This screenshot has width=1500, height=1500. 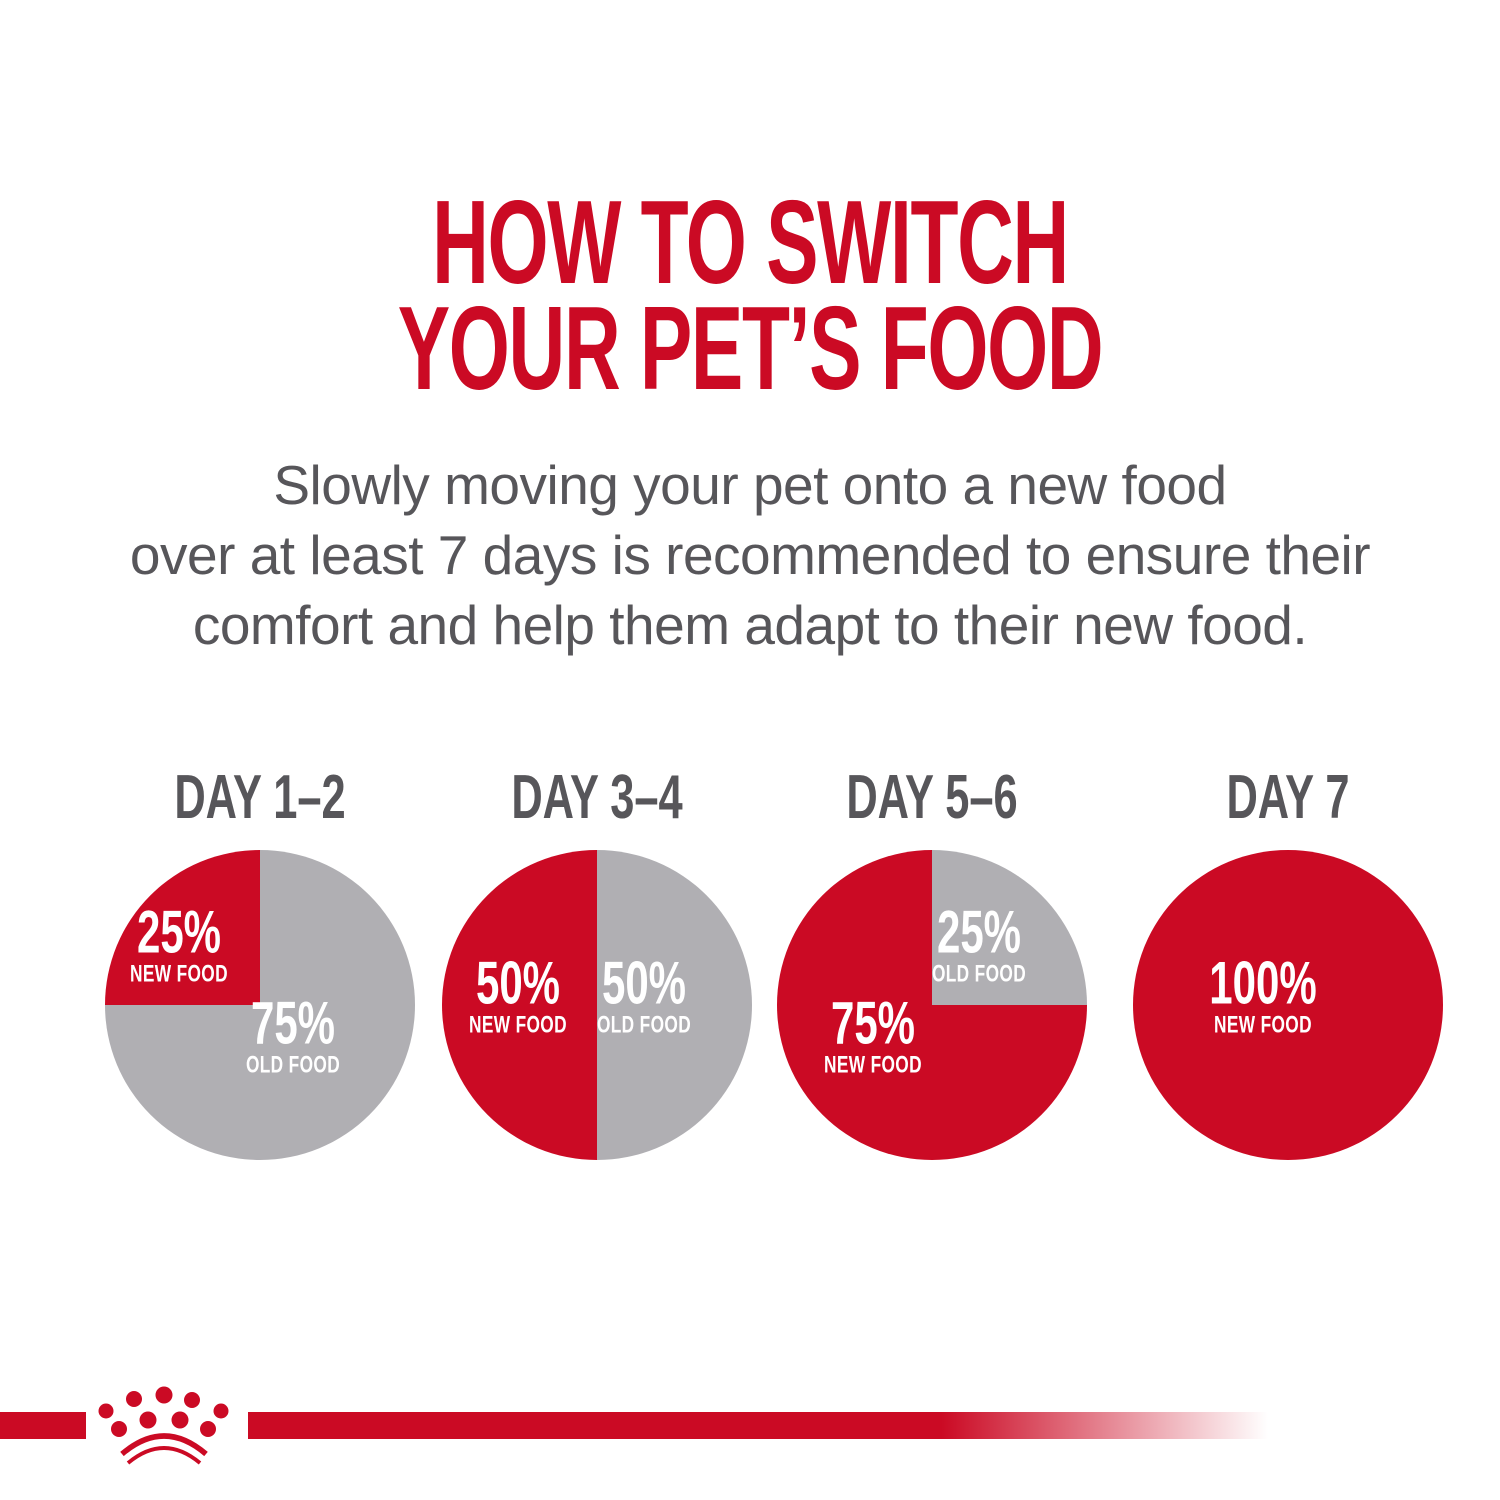 I want to click on slice-label-new-food: 25% NEW FOOD, so click(x=179, y=943).